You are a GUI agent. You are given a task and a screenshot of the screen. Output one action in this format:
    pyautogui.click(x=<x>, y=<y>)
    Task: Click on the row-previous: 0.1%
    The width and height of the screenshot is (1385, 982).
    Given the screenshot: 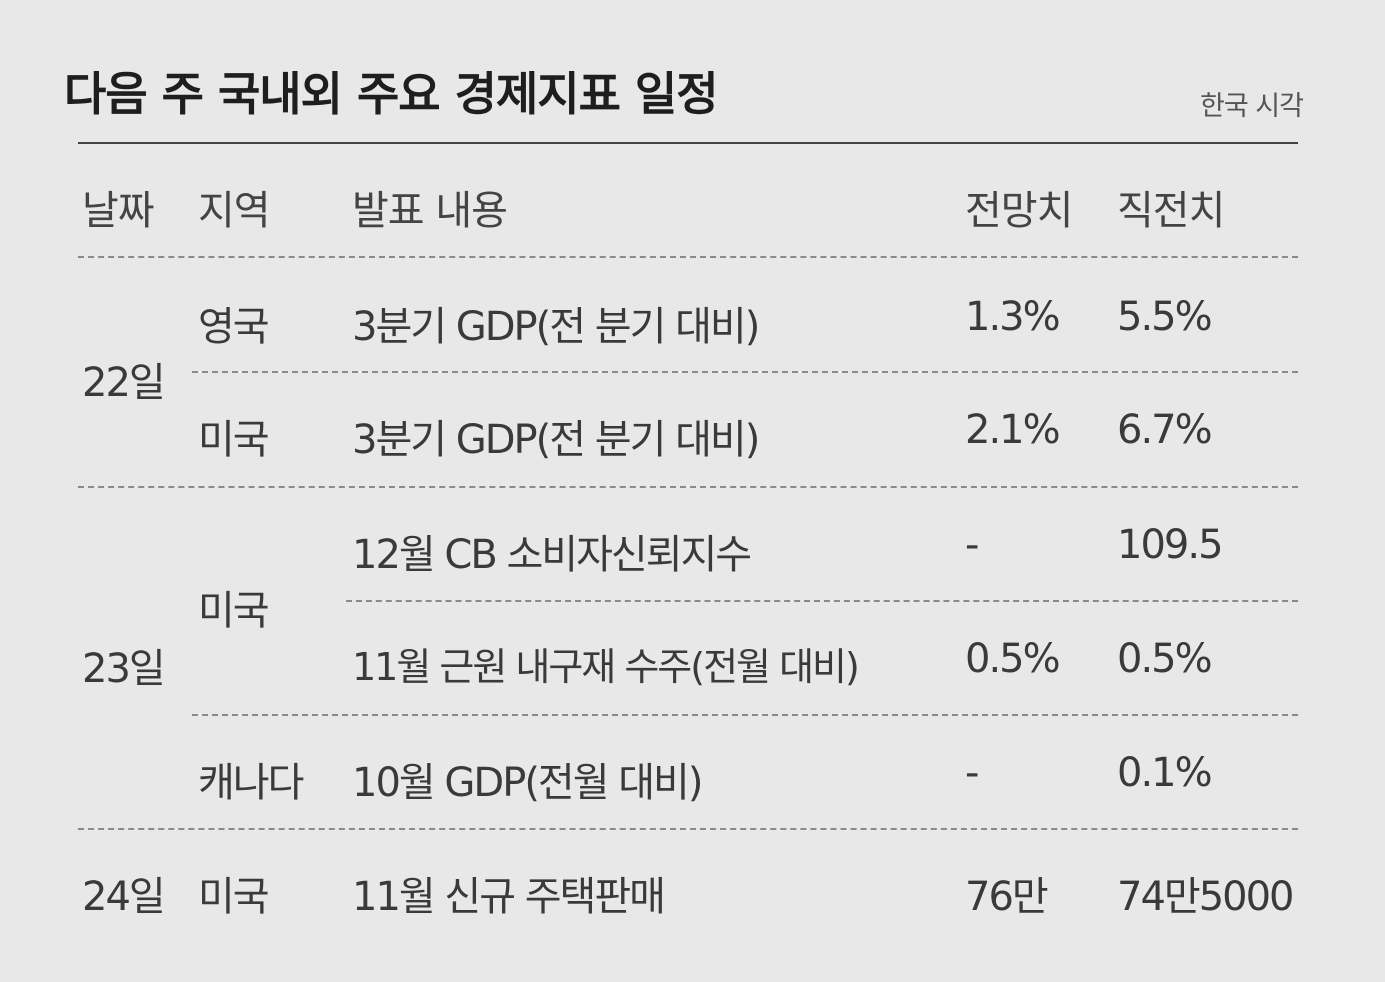 What is the action you would take?
    pyautogui.click(x=1165, y=773)
    